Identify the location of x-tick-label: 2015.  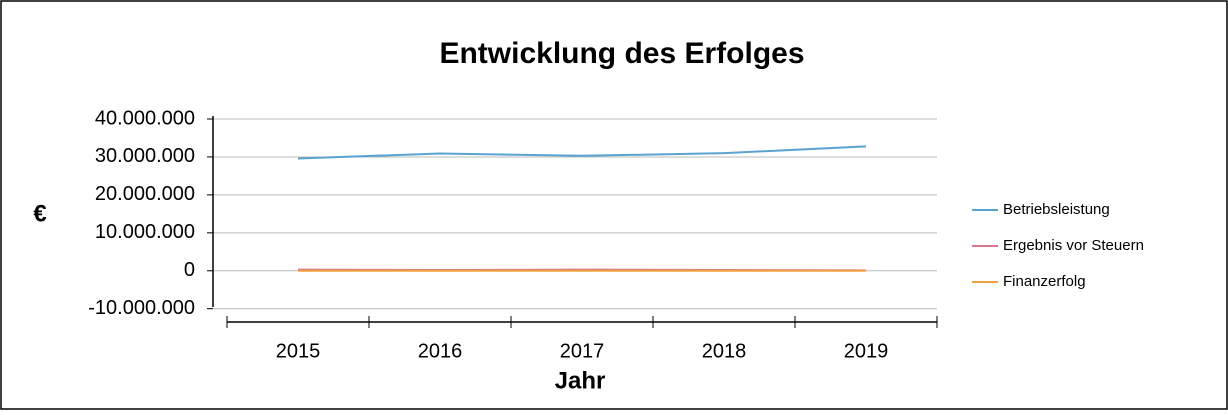
(298, 351).